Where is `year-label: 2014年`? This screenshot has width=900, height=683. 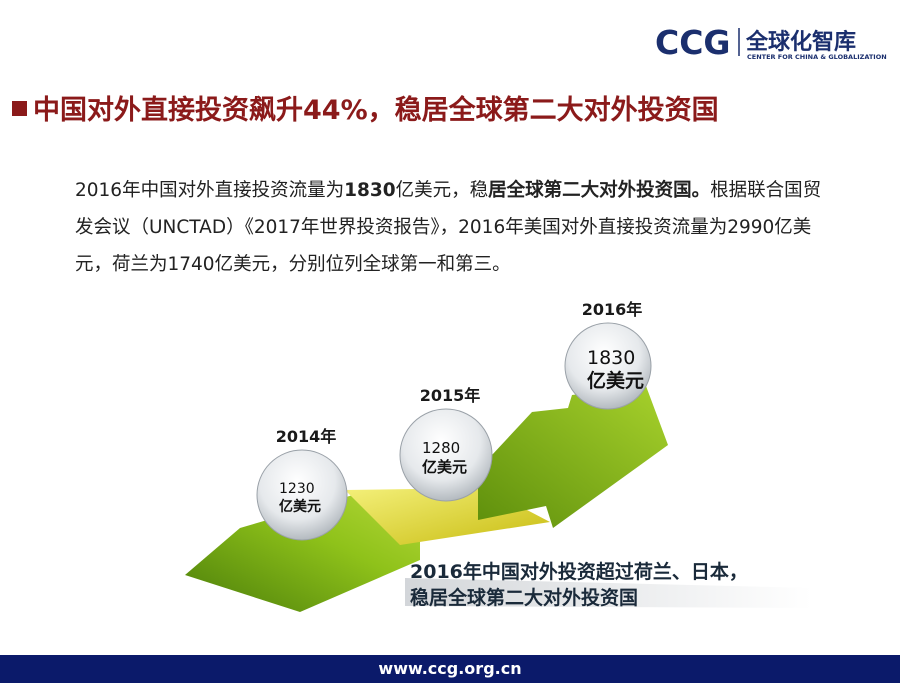
year-label: 2014年 is located at coordinates (306, 436).